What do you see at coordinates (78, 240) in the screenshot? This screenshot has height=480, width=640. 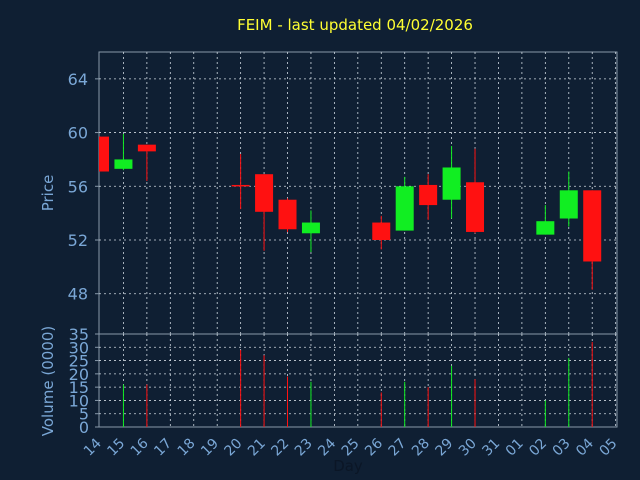 I see `price-tick-label: 52` at bounding box center [78, 240].